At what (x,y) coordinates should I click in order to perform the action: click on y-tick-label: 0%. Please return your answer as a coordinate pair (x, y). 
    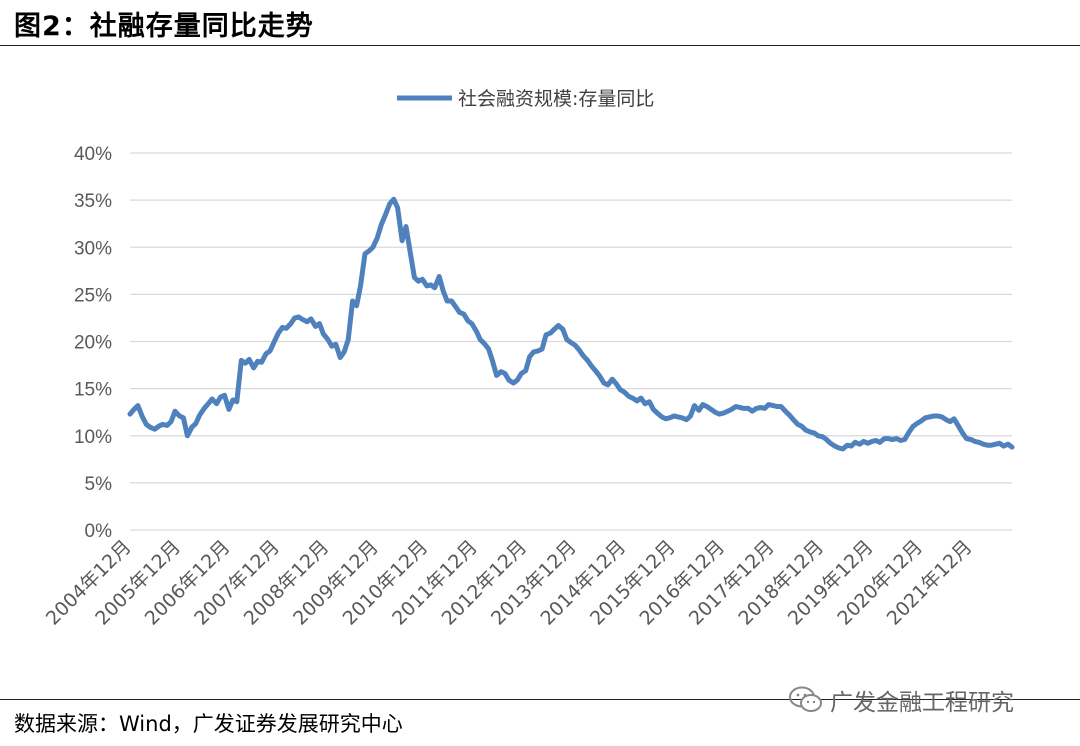
    Looking at the image, I should click on (99, 531).